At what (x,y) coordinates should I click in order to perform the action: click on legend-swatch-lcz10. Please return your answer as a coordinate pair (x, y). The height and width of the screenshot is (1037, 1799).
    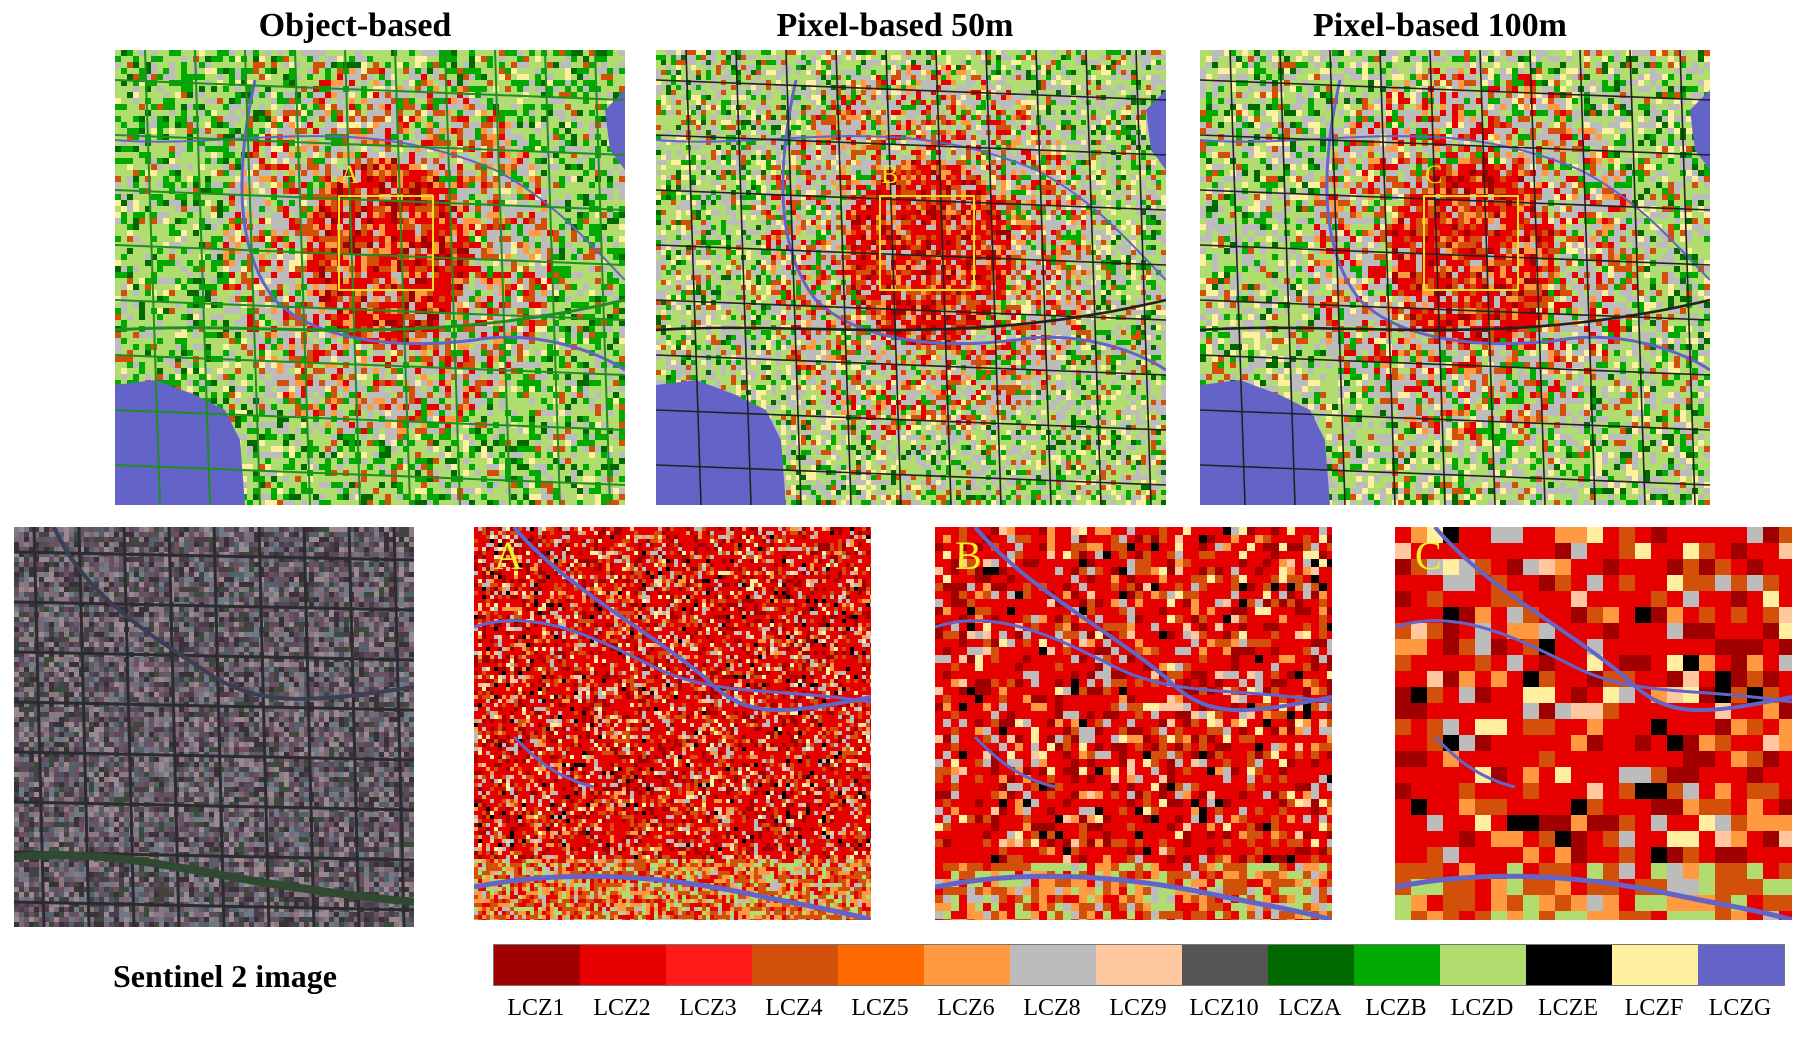
    Looking at the image, I should click on (1225, 965).